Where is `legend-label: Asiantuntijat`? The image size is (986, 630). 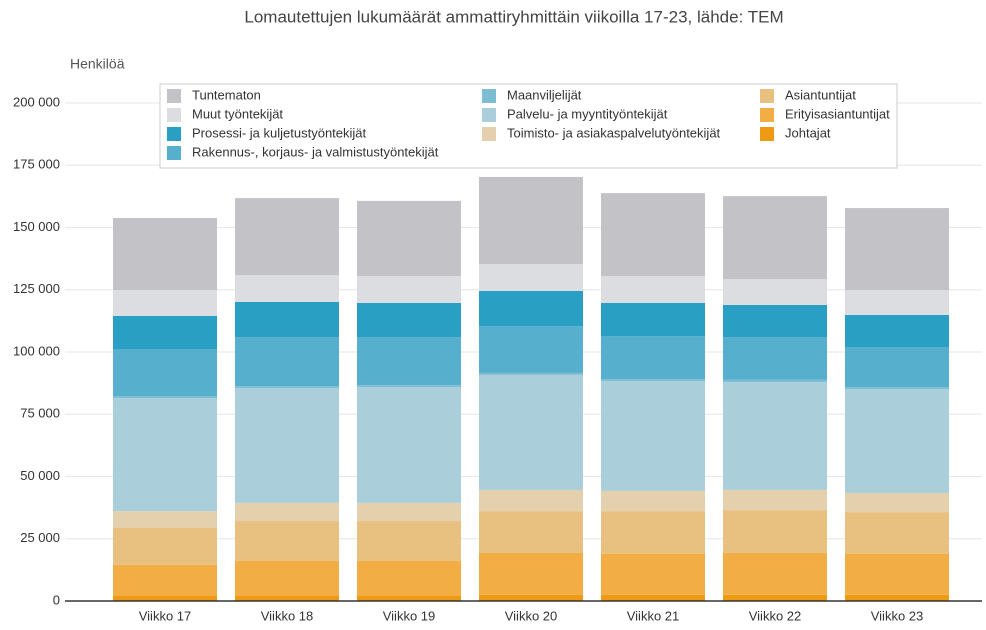 legend-label: Asiantuntijat is located at coordinates (820, 94).